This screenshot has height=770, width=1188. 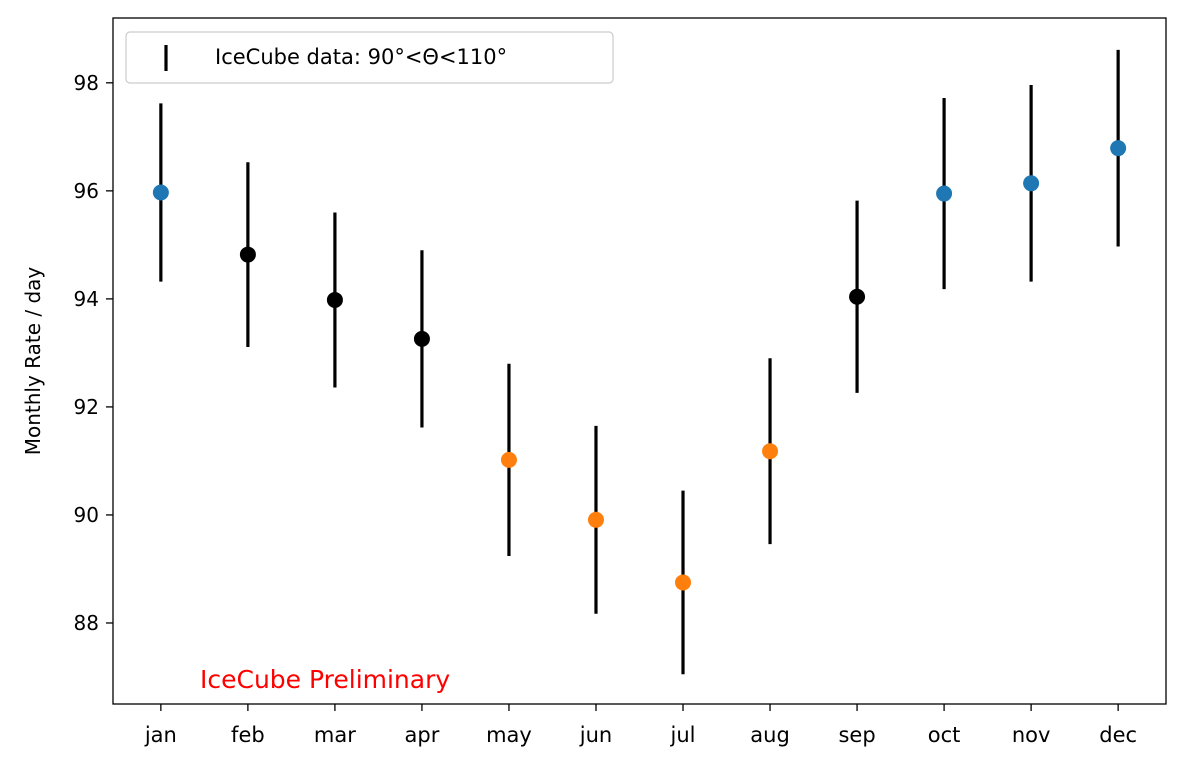 I want to click on x-tick-label-may: may, so click(x=509, y=735).